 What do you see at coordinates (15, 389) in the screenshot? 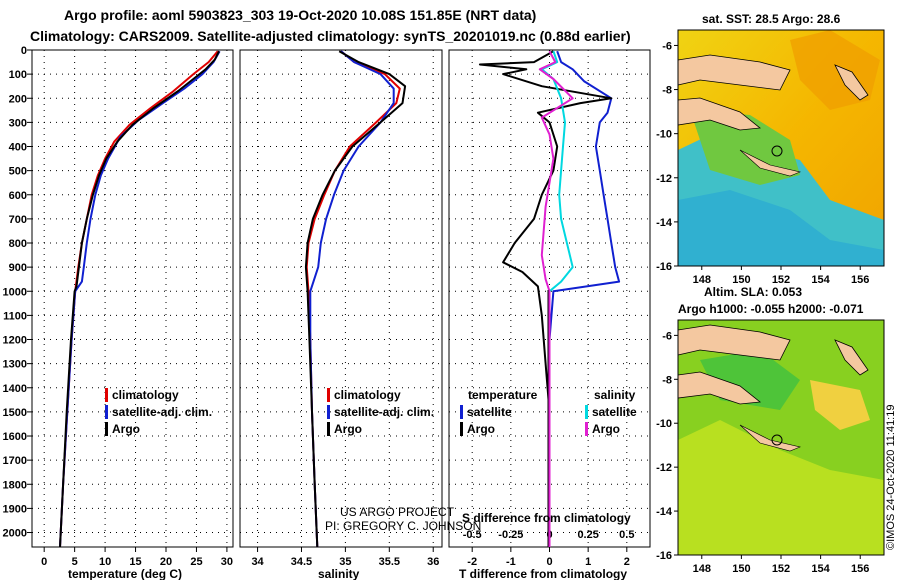
I see `y-tick-label: 1400` at bounding box center [15, 389].